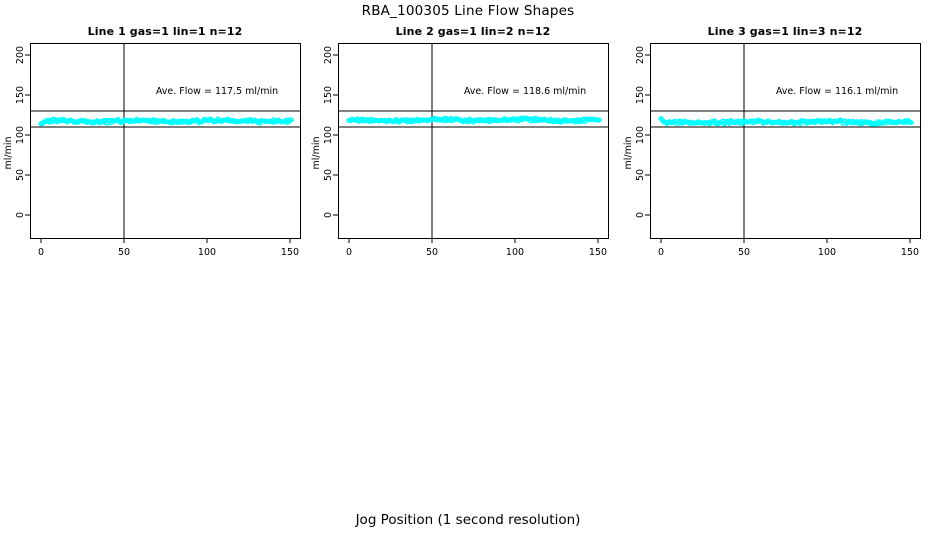 The image size is (936, 540). Describe the element at coordinates (468, 11) in the screenshot. I see `figure-title: RBA_100305 Line Flow Shapes` at that location.